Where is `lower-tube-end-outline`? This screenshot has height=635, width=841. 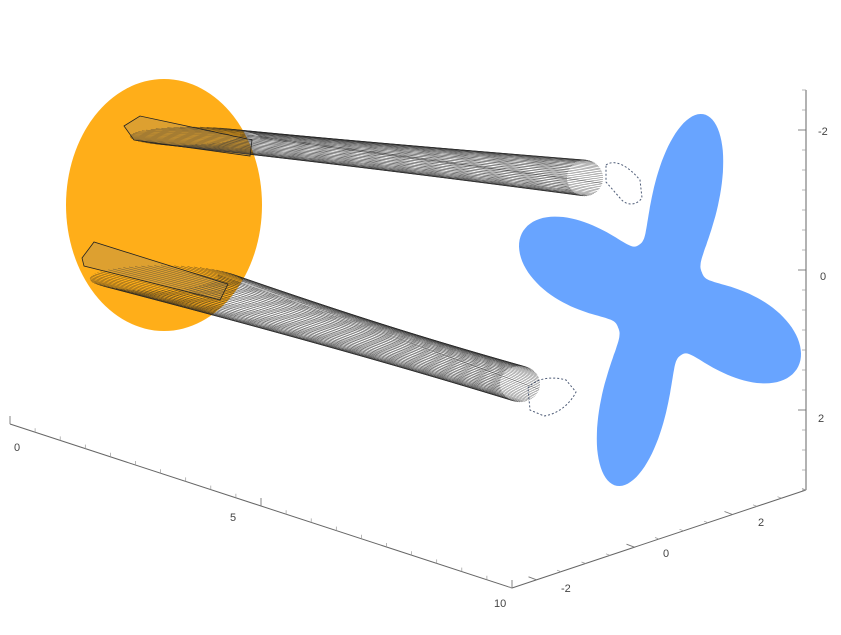 lower-tube-end-outline is located at coordinates (552, 397).